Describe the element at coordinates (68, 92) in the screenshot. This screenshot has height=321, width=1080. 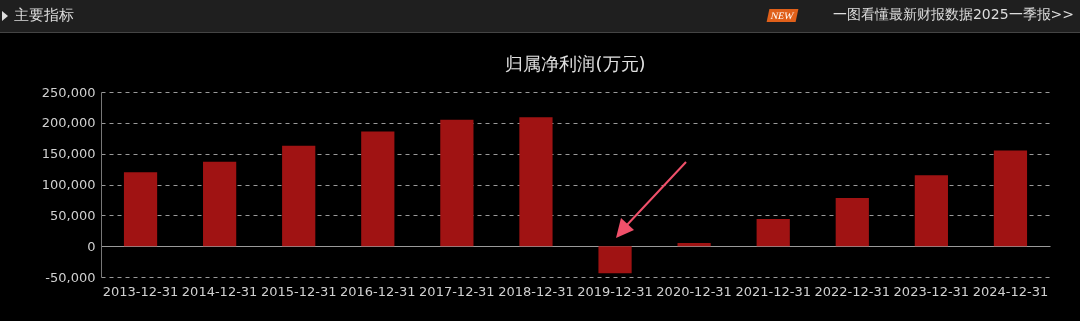
I see `y-tick-label: 250,000` at that location.